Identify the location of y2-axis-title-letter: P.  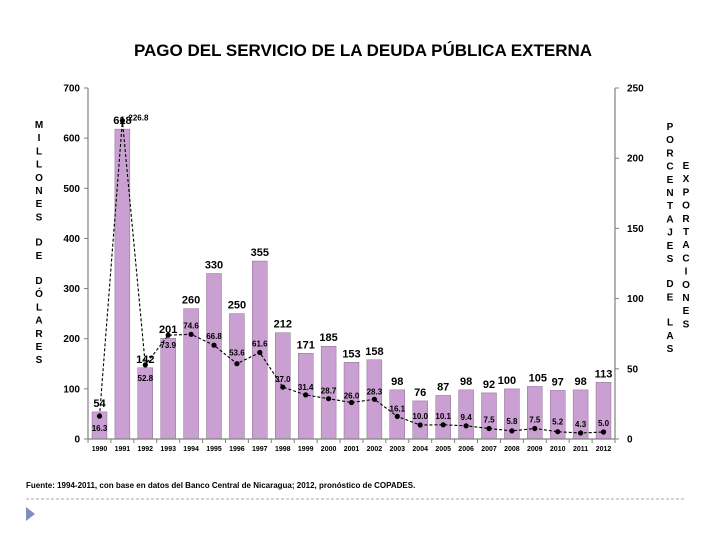
(670, 127).